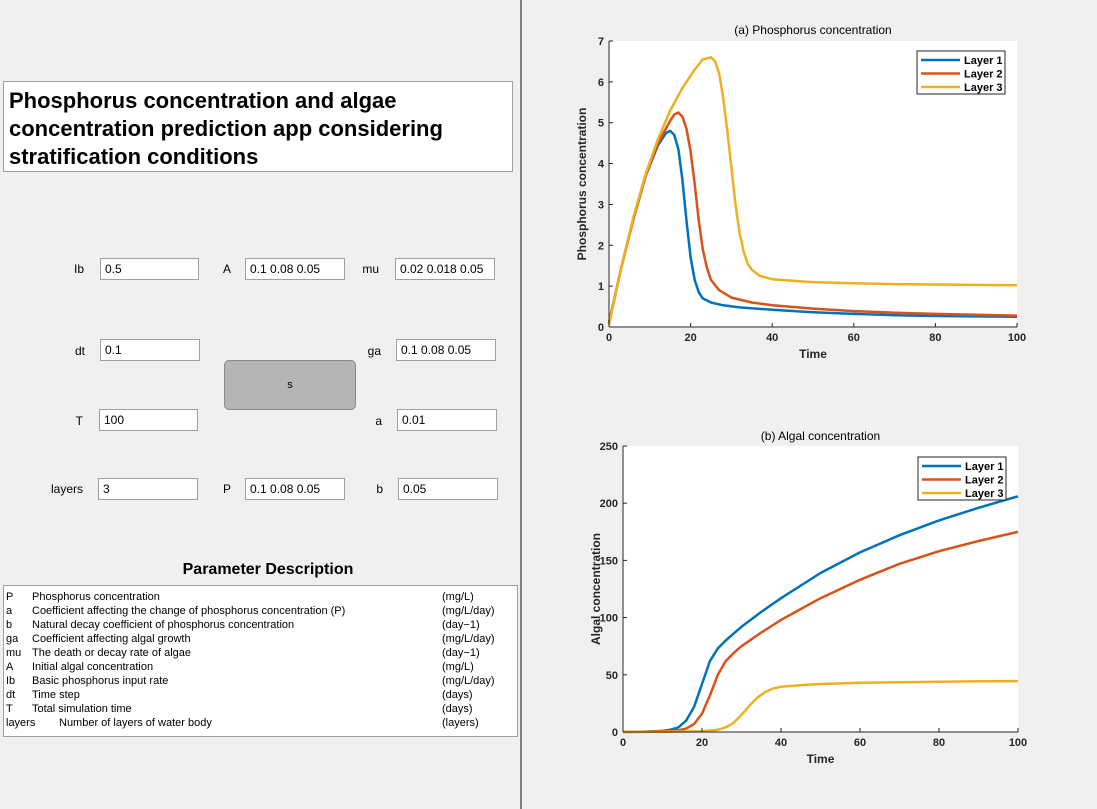 Image resolution: width=1097 pixels, height=809 pixels. I want to click on y-tick-label: 7, so click(601, 42).